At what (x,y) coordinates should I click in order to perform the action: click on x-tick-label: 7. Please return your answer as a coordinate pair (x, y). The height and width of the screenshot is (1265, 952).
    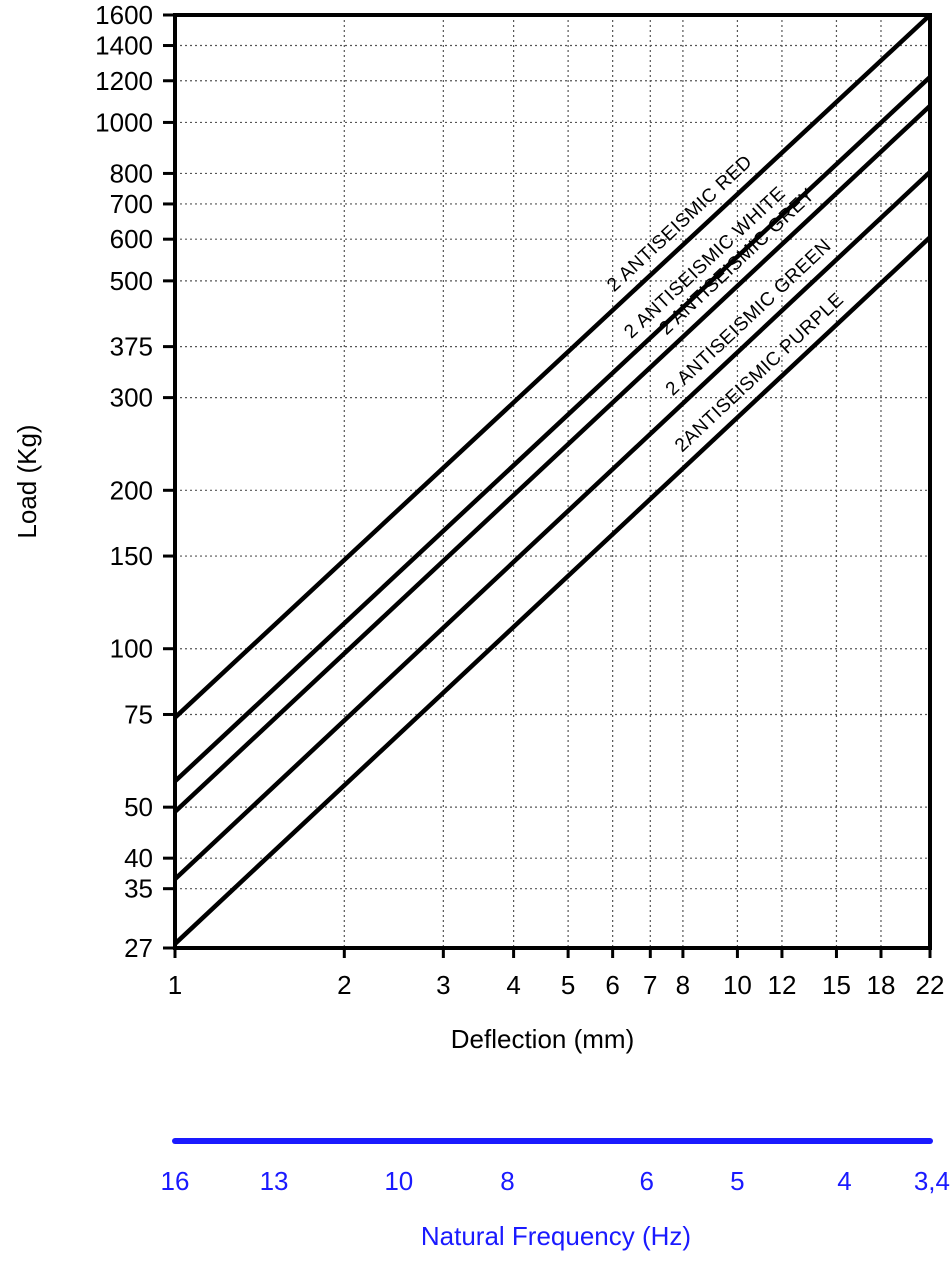
    Looking at the image, I should click on (650, 985).